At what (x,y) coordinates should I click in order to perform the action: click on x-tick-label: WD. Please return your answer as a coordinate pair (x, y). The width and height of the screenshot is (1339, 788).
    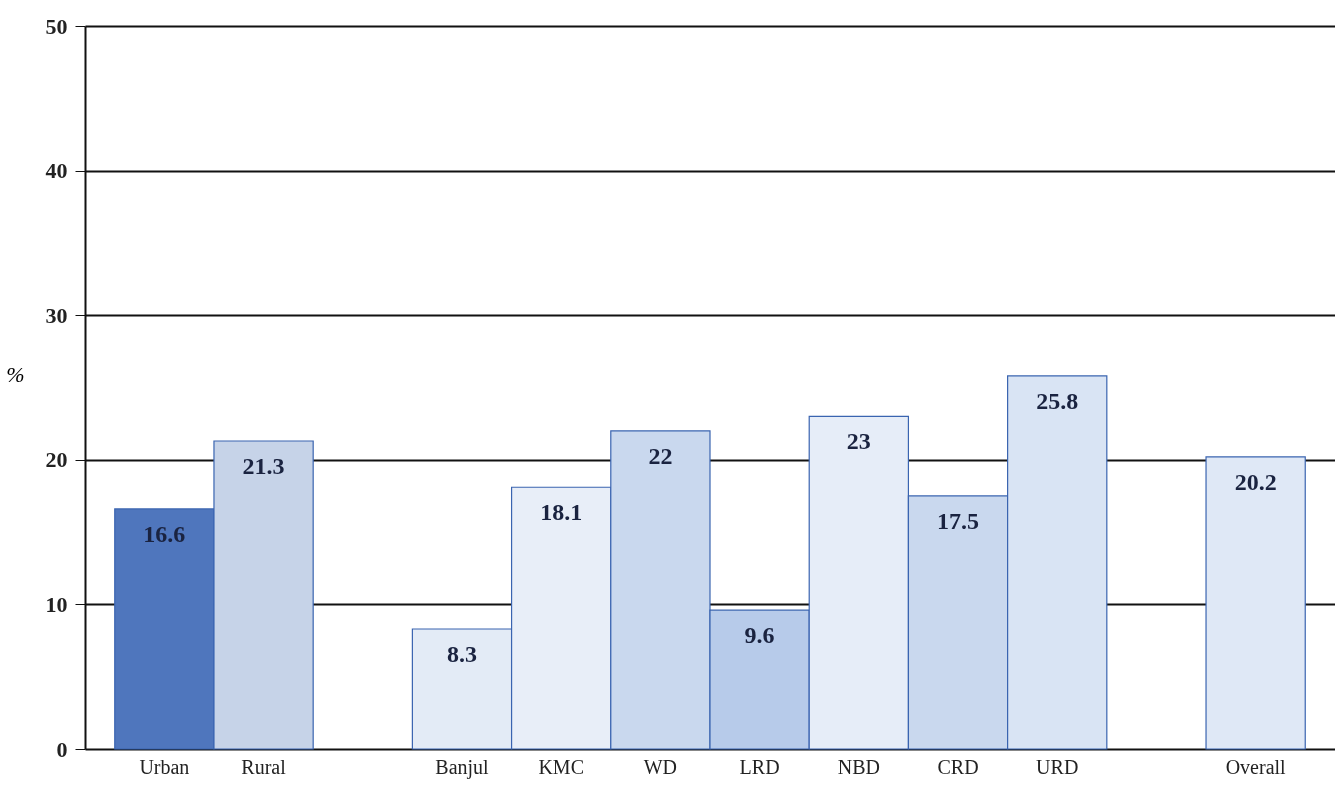
    Looking at the image, I should click on (660, 766).